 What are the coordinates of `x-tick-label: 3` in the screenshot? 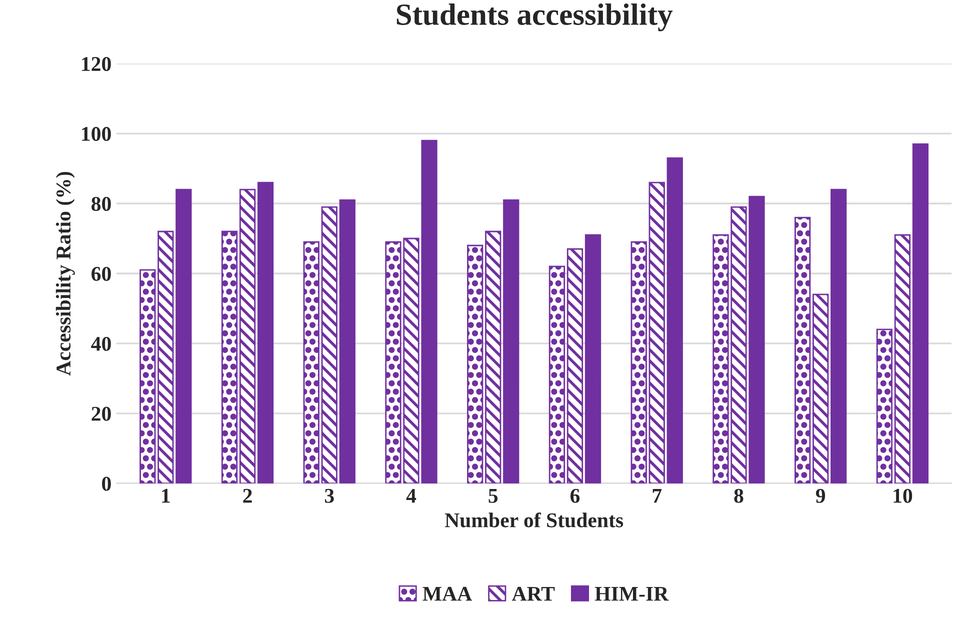 It's located at (329, 495).